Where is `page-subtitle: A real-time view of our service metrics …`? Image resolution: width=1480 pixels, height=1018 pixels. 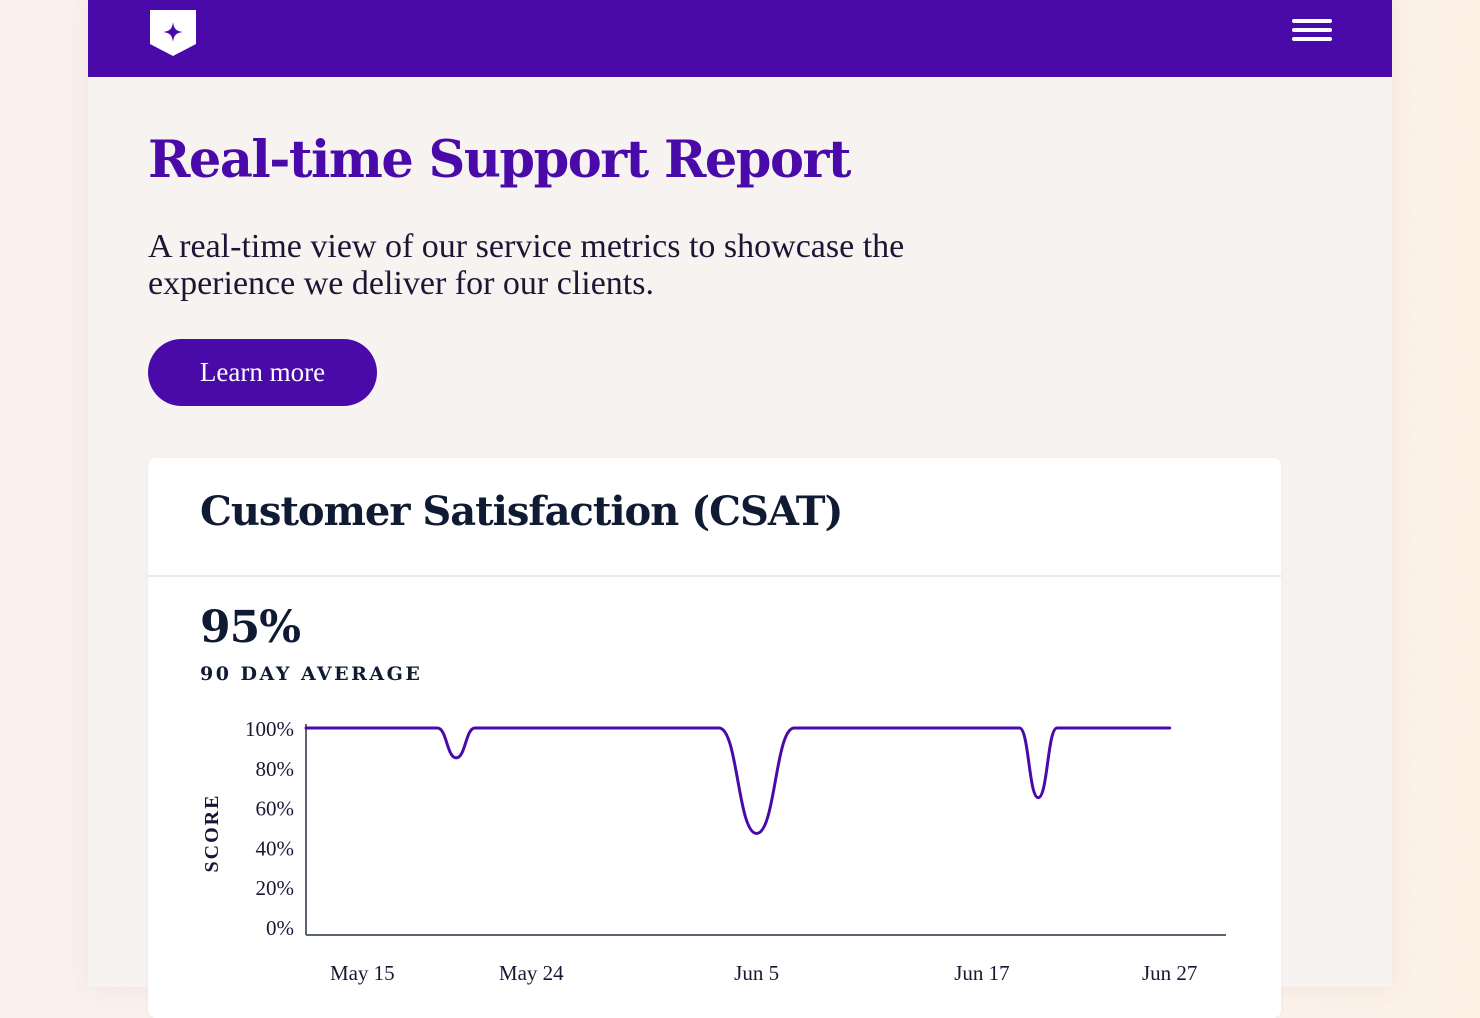 page-subtitle: A real-time view of our service metrics … is located at coordinates (526, 265).